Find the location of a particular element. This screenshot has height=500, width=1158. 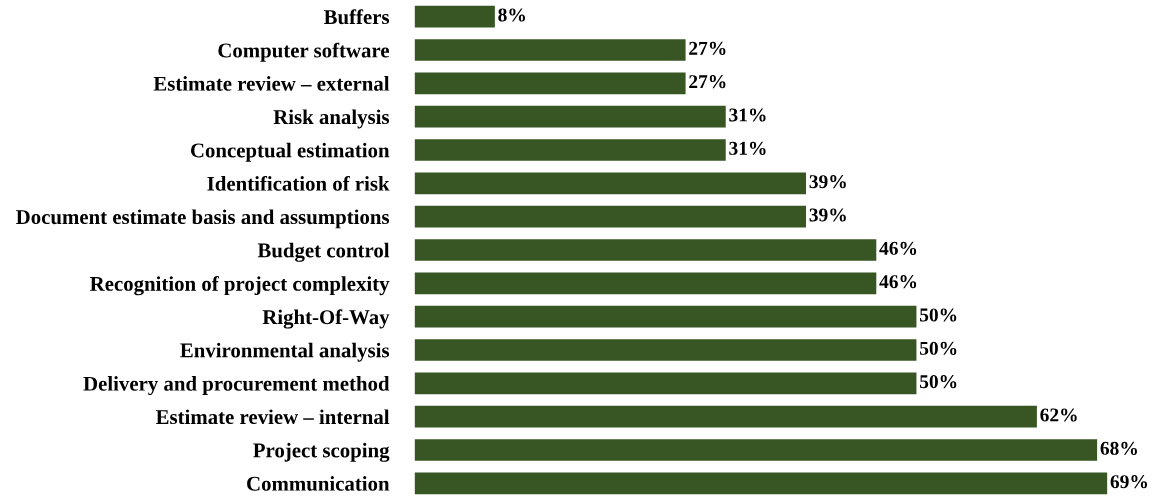

y-tick-label: Estimate review – internal is located at coordinates (272, 417).